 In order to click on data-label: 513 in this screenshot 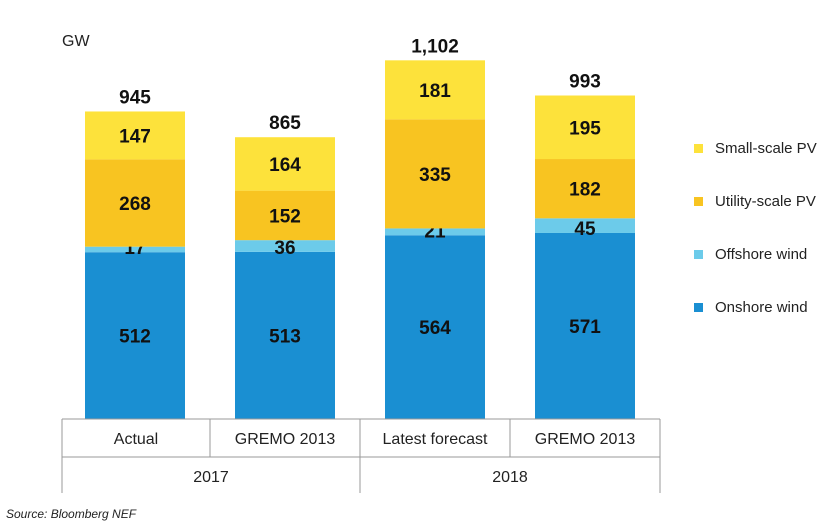, I will do `click(285, 336)`.